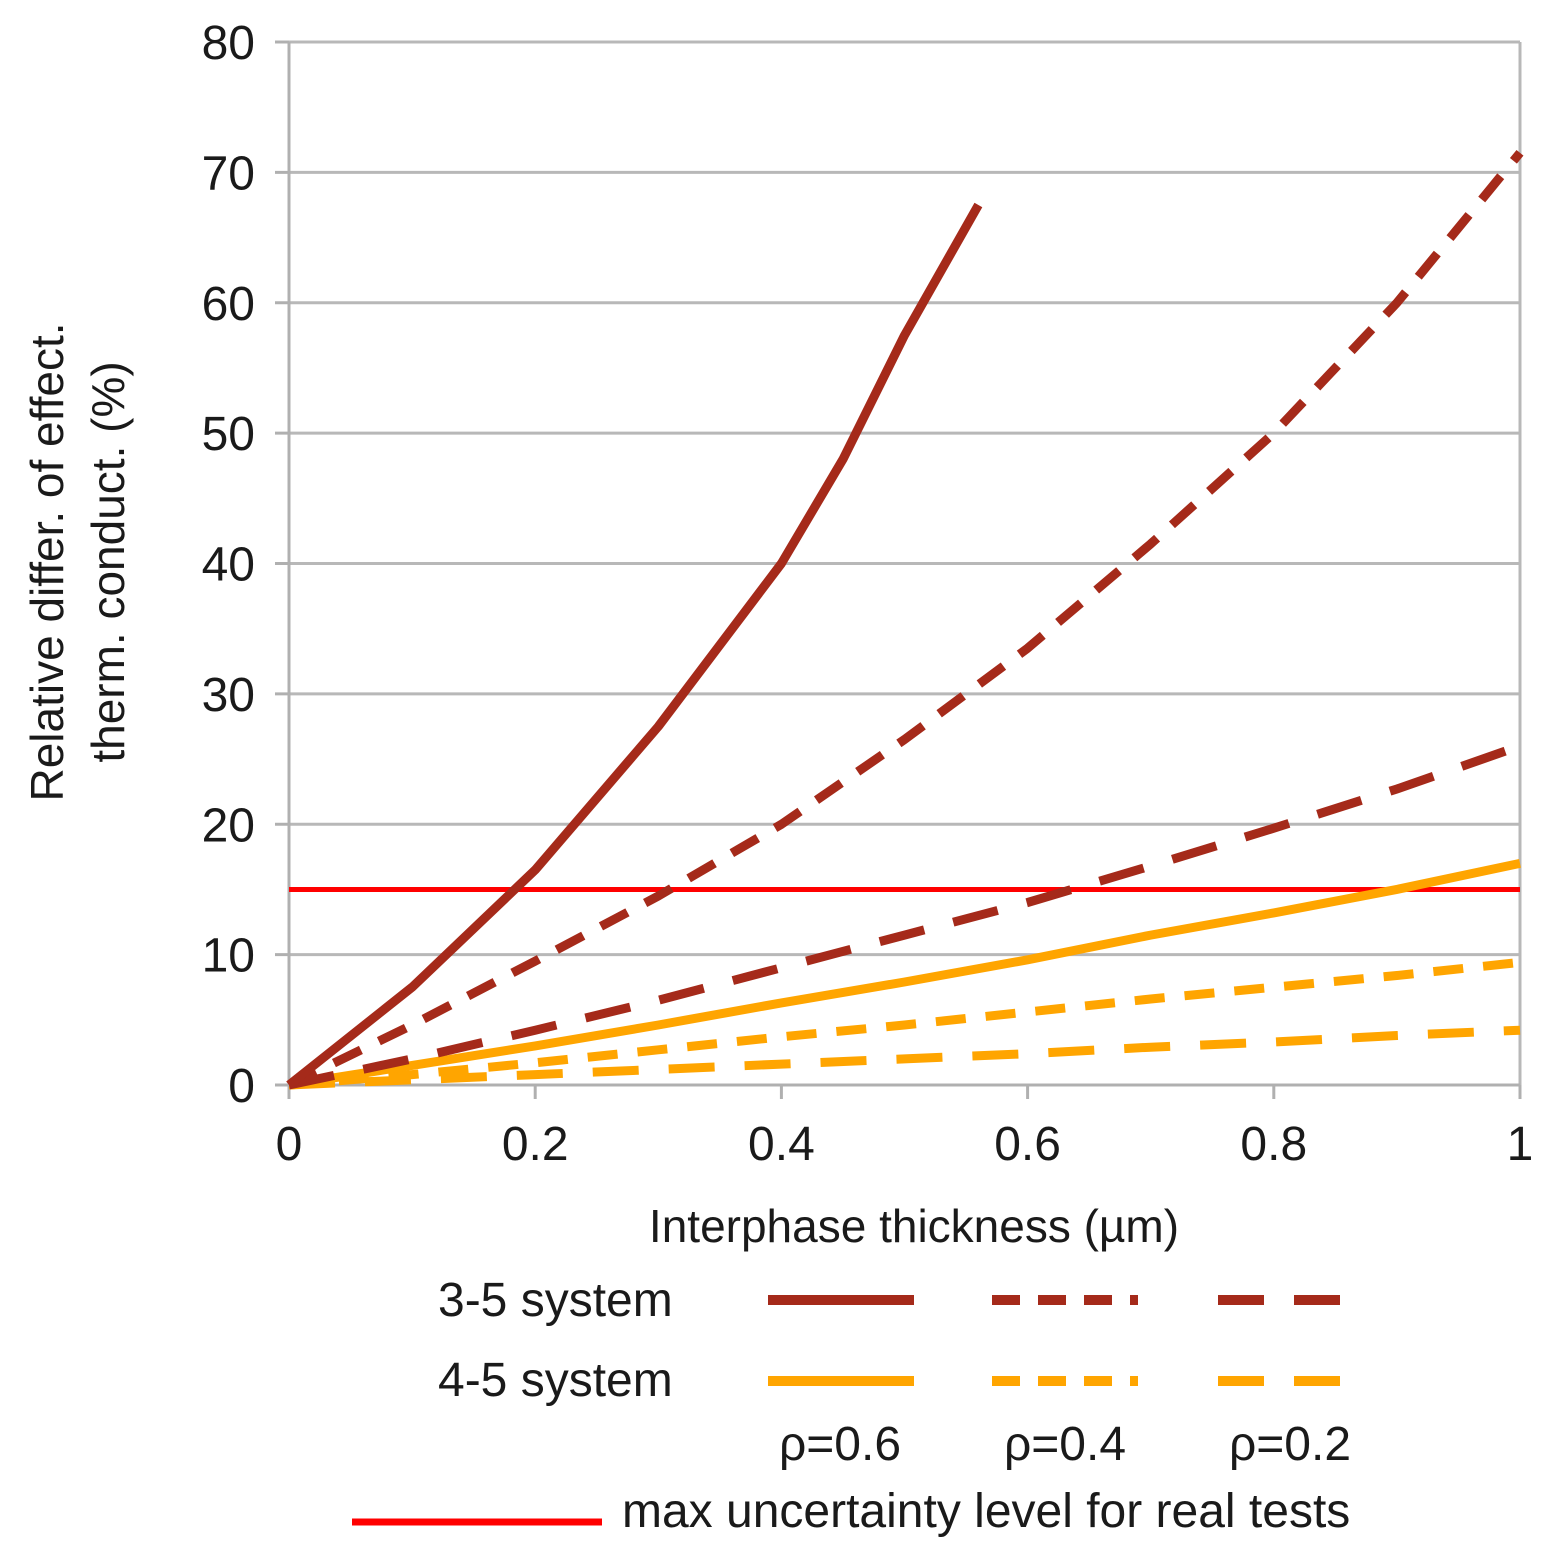 The image size is (1547, 1556). Describe the element at coordinates (228, 43) in the screenshot. I see `y-tick-label-8: 80` at that location.